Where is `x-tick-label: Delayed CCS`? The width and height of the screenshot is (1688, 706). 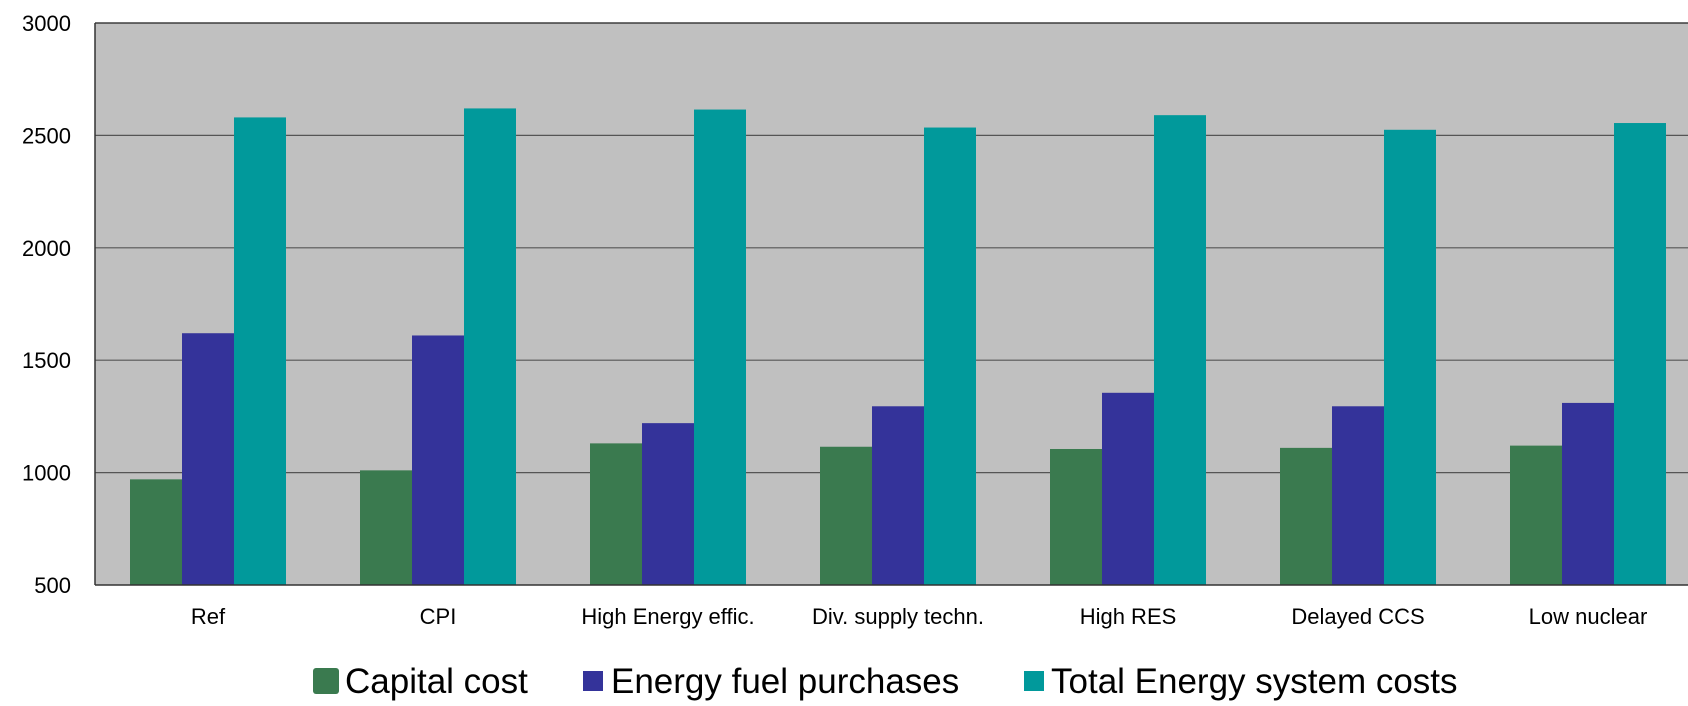
x-tick-label: Delayed CCS is located at coordinates (1357, 616).